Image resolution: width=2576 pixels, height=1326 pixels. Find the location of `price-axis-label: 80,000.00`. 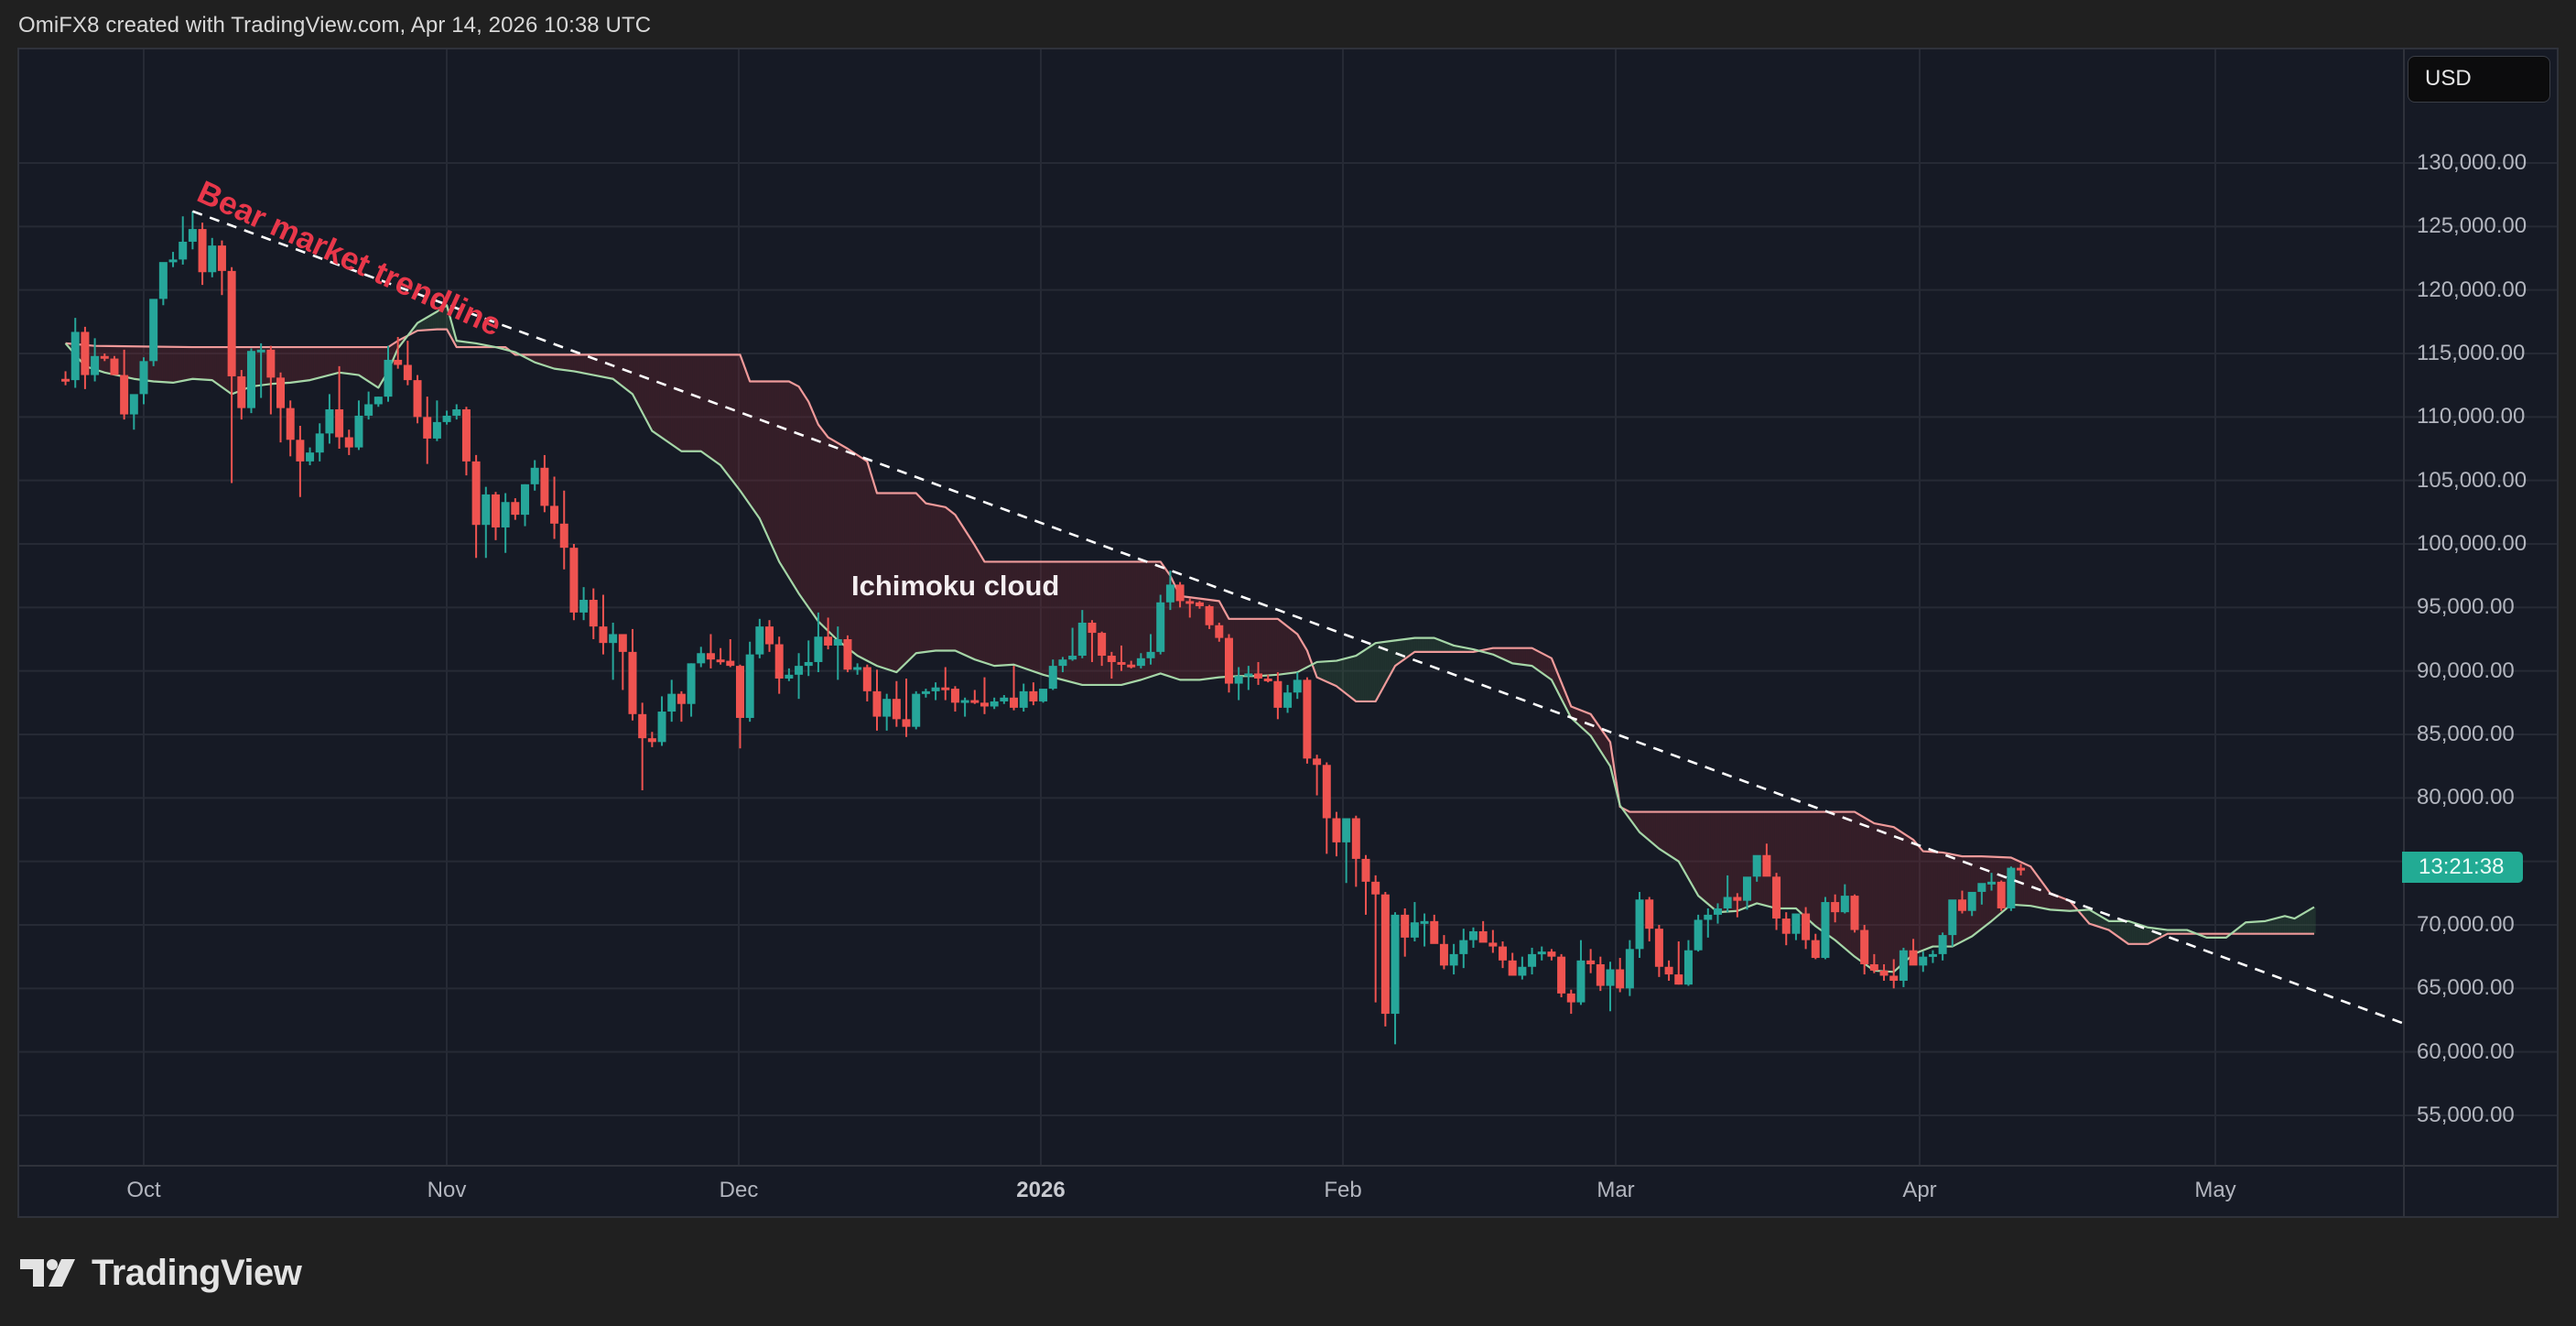

price-axis-label: 80,000.00 is located at coordinates (2466, 797).